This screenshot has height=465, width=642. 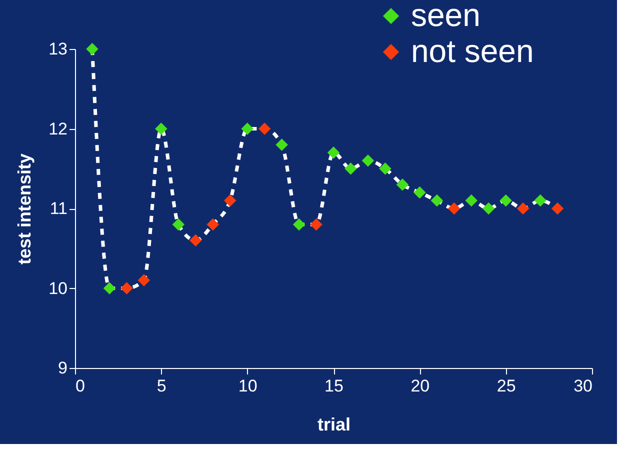 I want to click on x-tick-label: 20, so click(x=420, y=386).